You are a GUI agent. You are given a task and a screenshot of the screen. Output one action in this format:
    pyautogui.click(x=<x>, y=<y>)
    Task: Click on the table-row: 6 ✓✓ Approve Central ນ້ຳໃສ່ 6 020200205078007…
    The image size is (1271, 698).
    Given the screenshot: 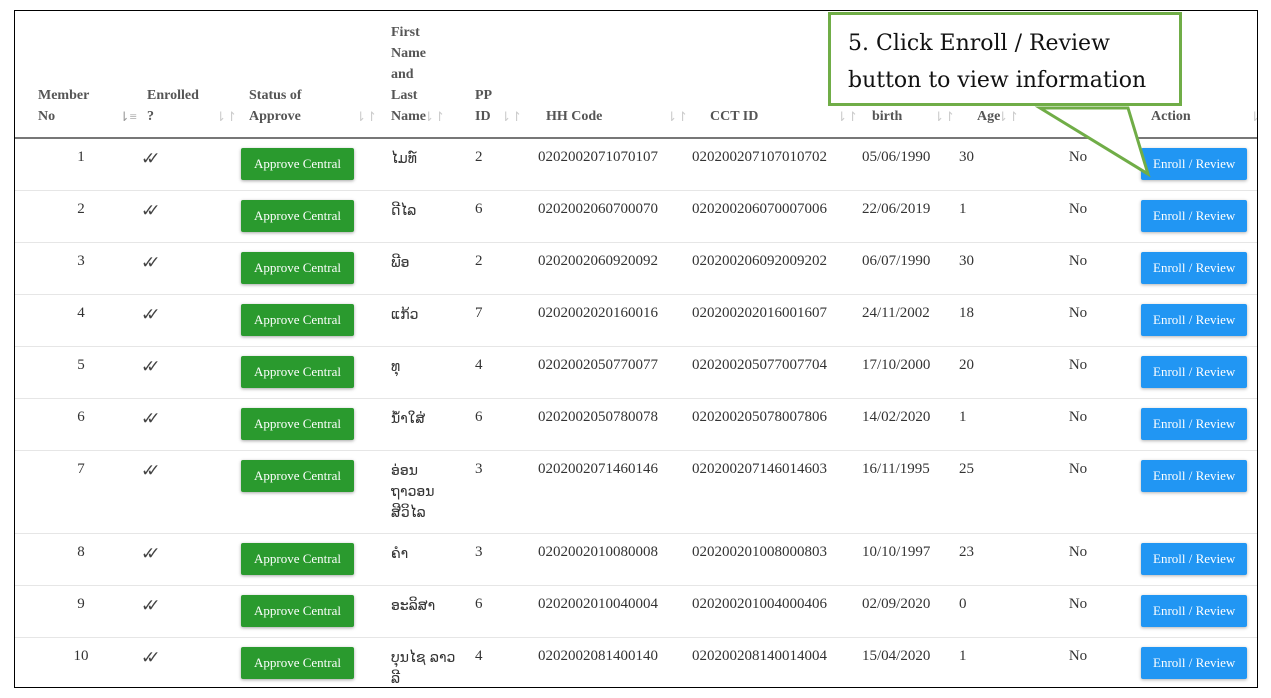 What is the action you would take?
    pyautogui.click(x=636, y=424)
    